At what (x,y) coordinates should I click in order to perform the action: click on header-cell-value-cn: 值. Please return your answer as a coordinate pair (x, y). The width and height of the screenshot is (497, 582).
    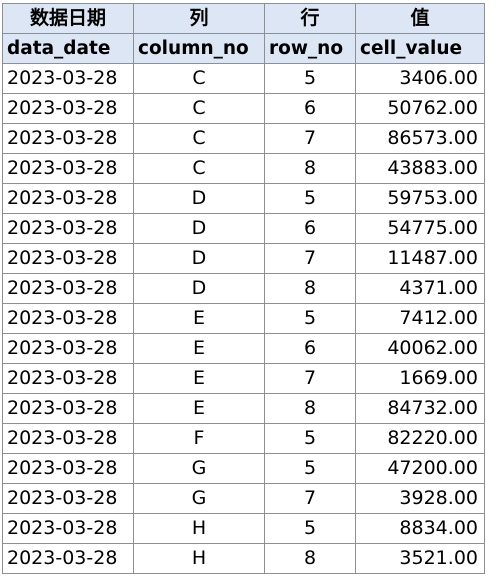
    Looking at the image, I should click on (420, 18).